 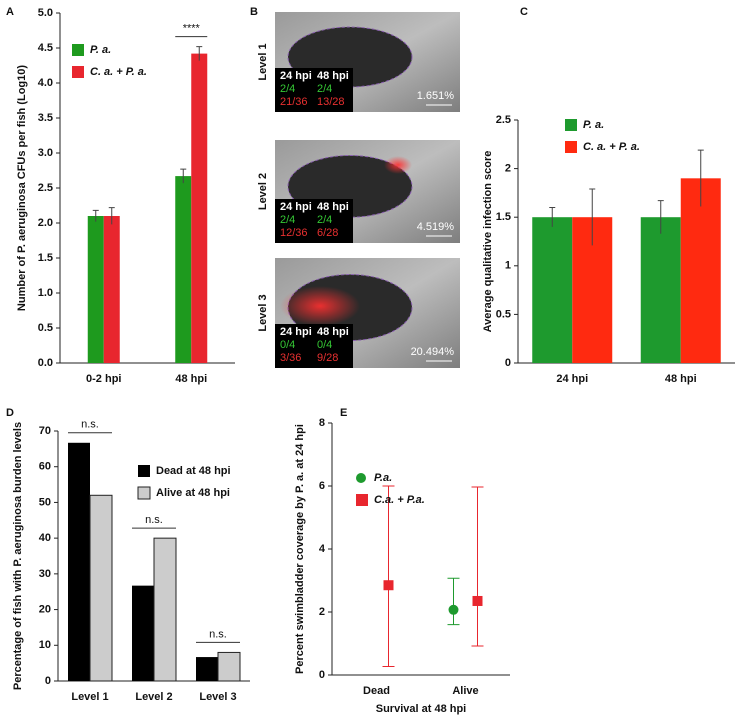 I want to click on y-tick-label: 60, so click(x=45, y=467).